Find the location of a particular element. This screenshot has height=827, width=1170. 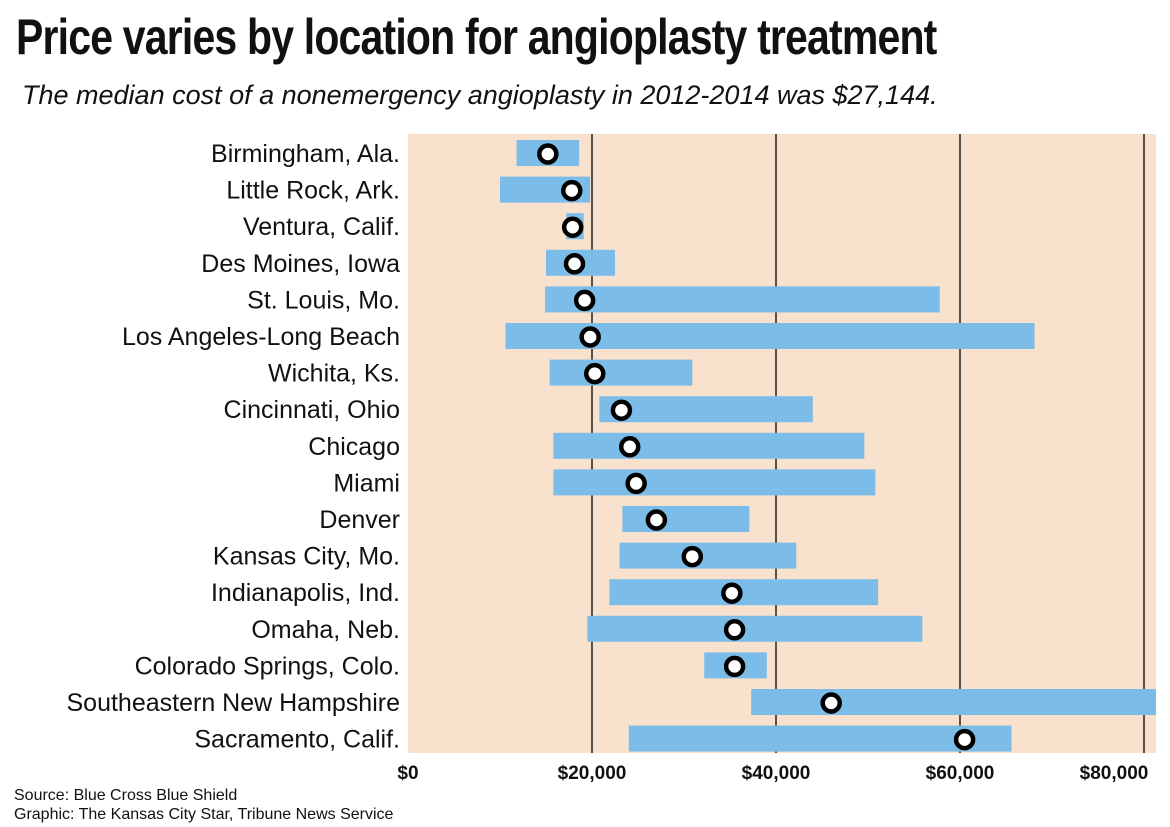

category-label: Kansas City, Mo. is located at coordinates (306, 557).